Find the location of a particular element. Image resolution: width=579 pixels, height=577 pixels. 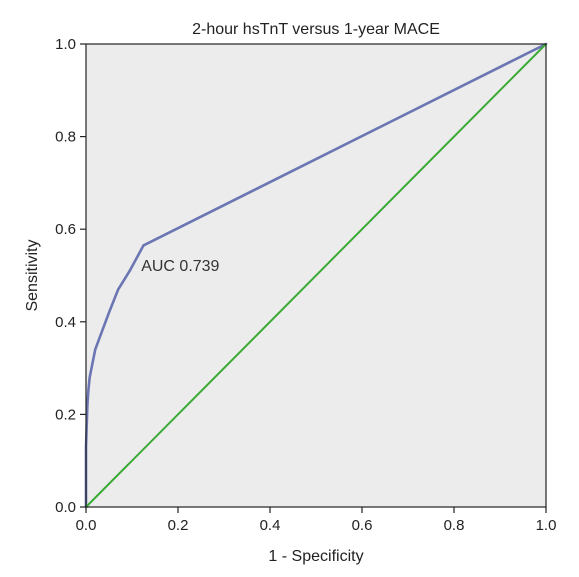

chart-title: 2-hour hsTnT versus 1-year MACE is located at coordinates (316, 29).